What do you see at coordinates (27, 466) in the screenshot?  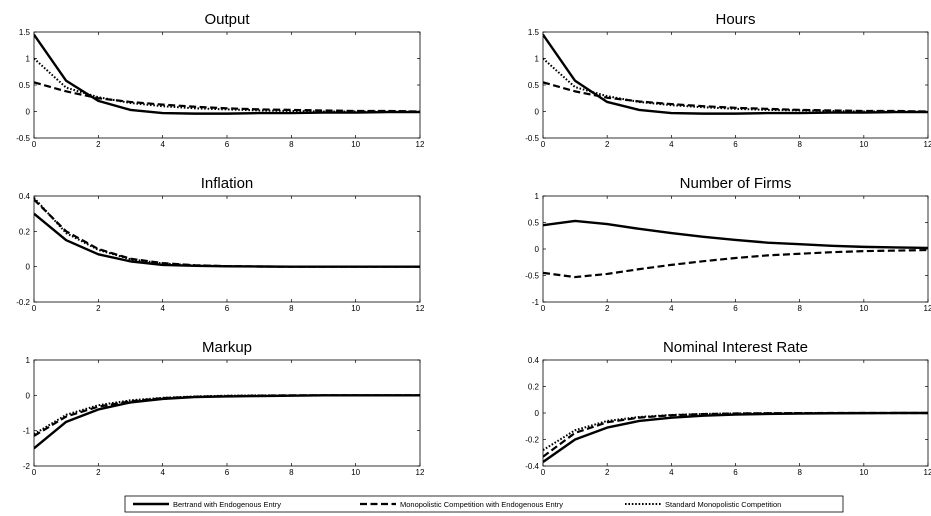 I see `y-tick-label: -2` at bounding box center [27, 466].